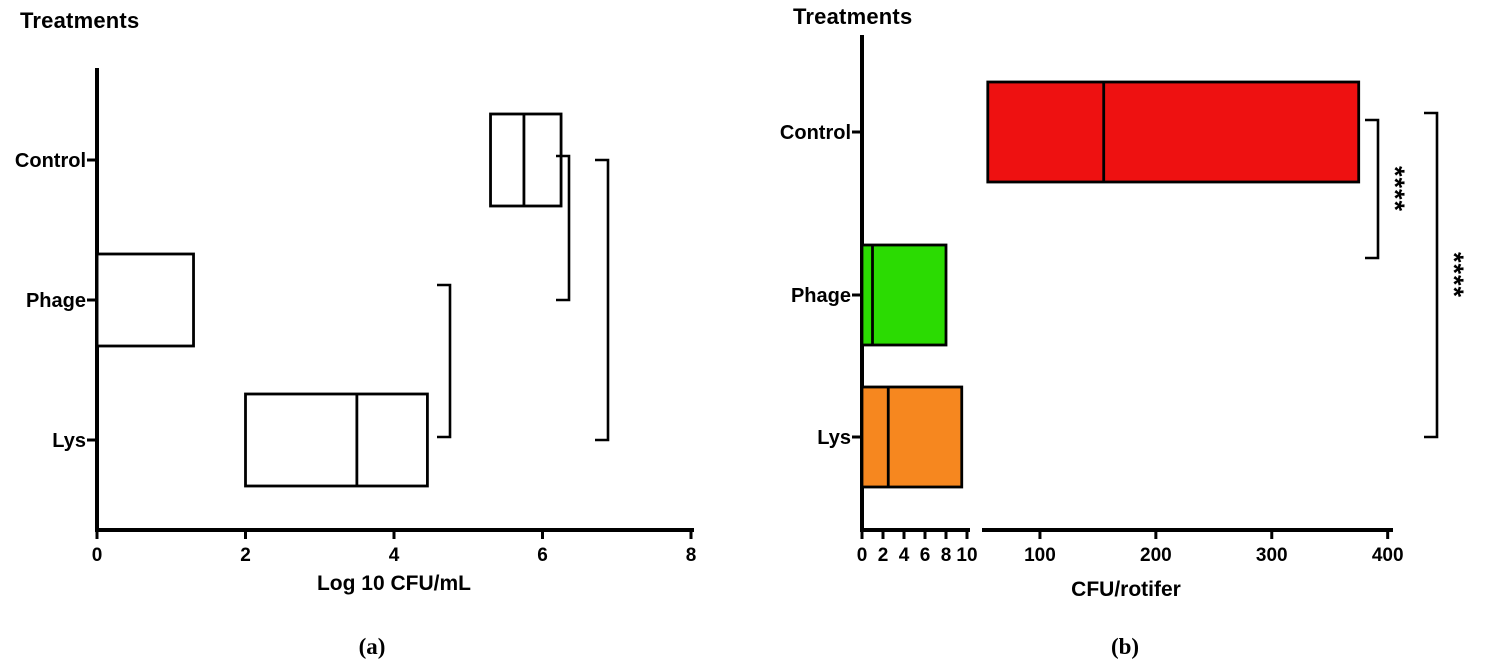 This screenshot has width=1500, height=668. What do you see at coordinates (1388, 555) in the screenshot?
I see `x-tick-label: 400` at bounding box center [1388, 555].